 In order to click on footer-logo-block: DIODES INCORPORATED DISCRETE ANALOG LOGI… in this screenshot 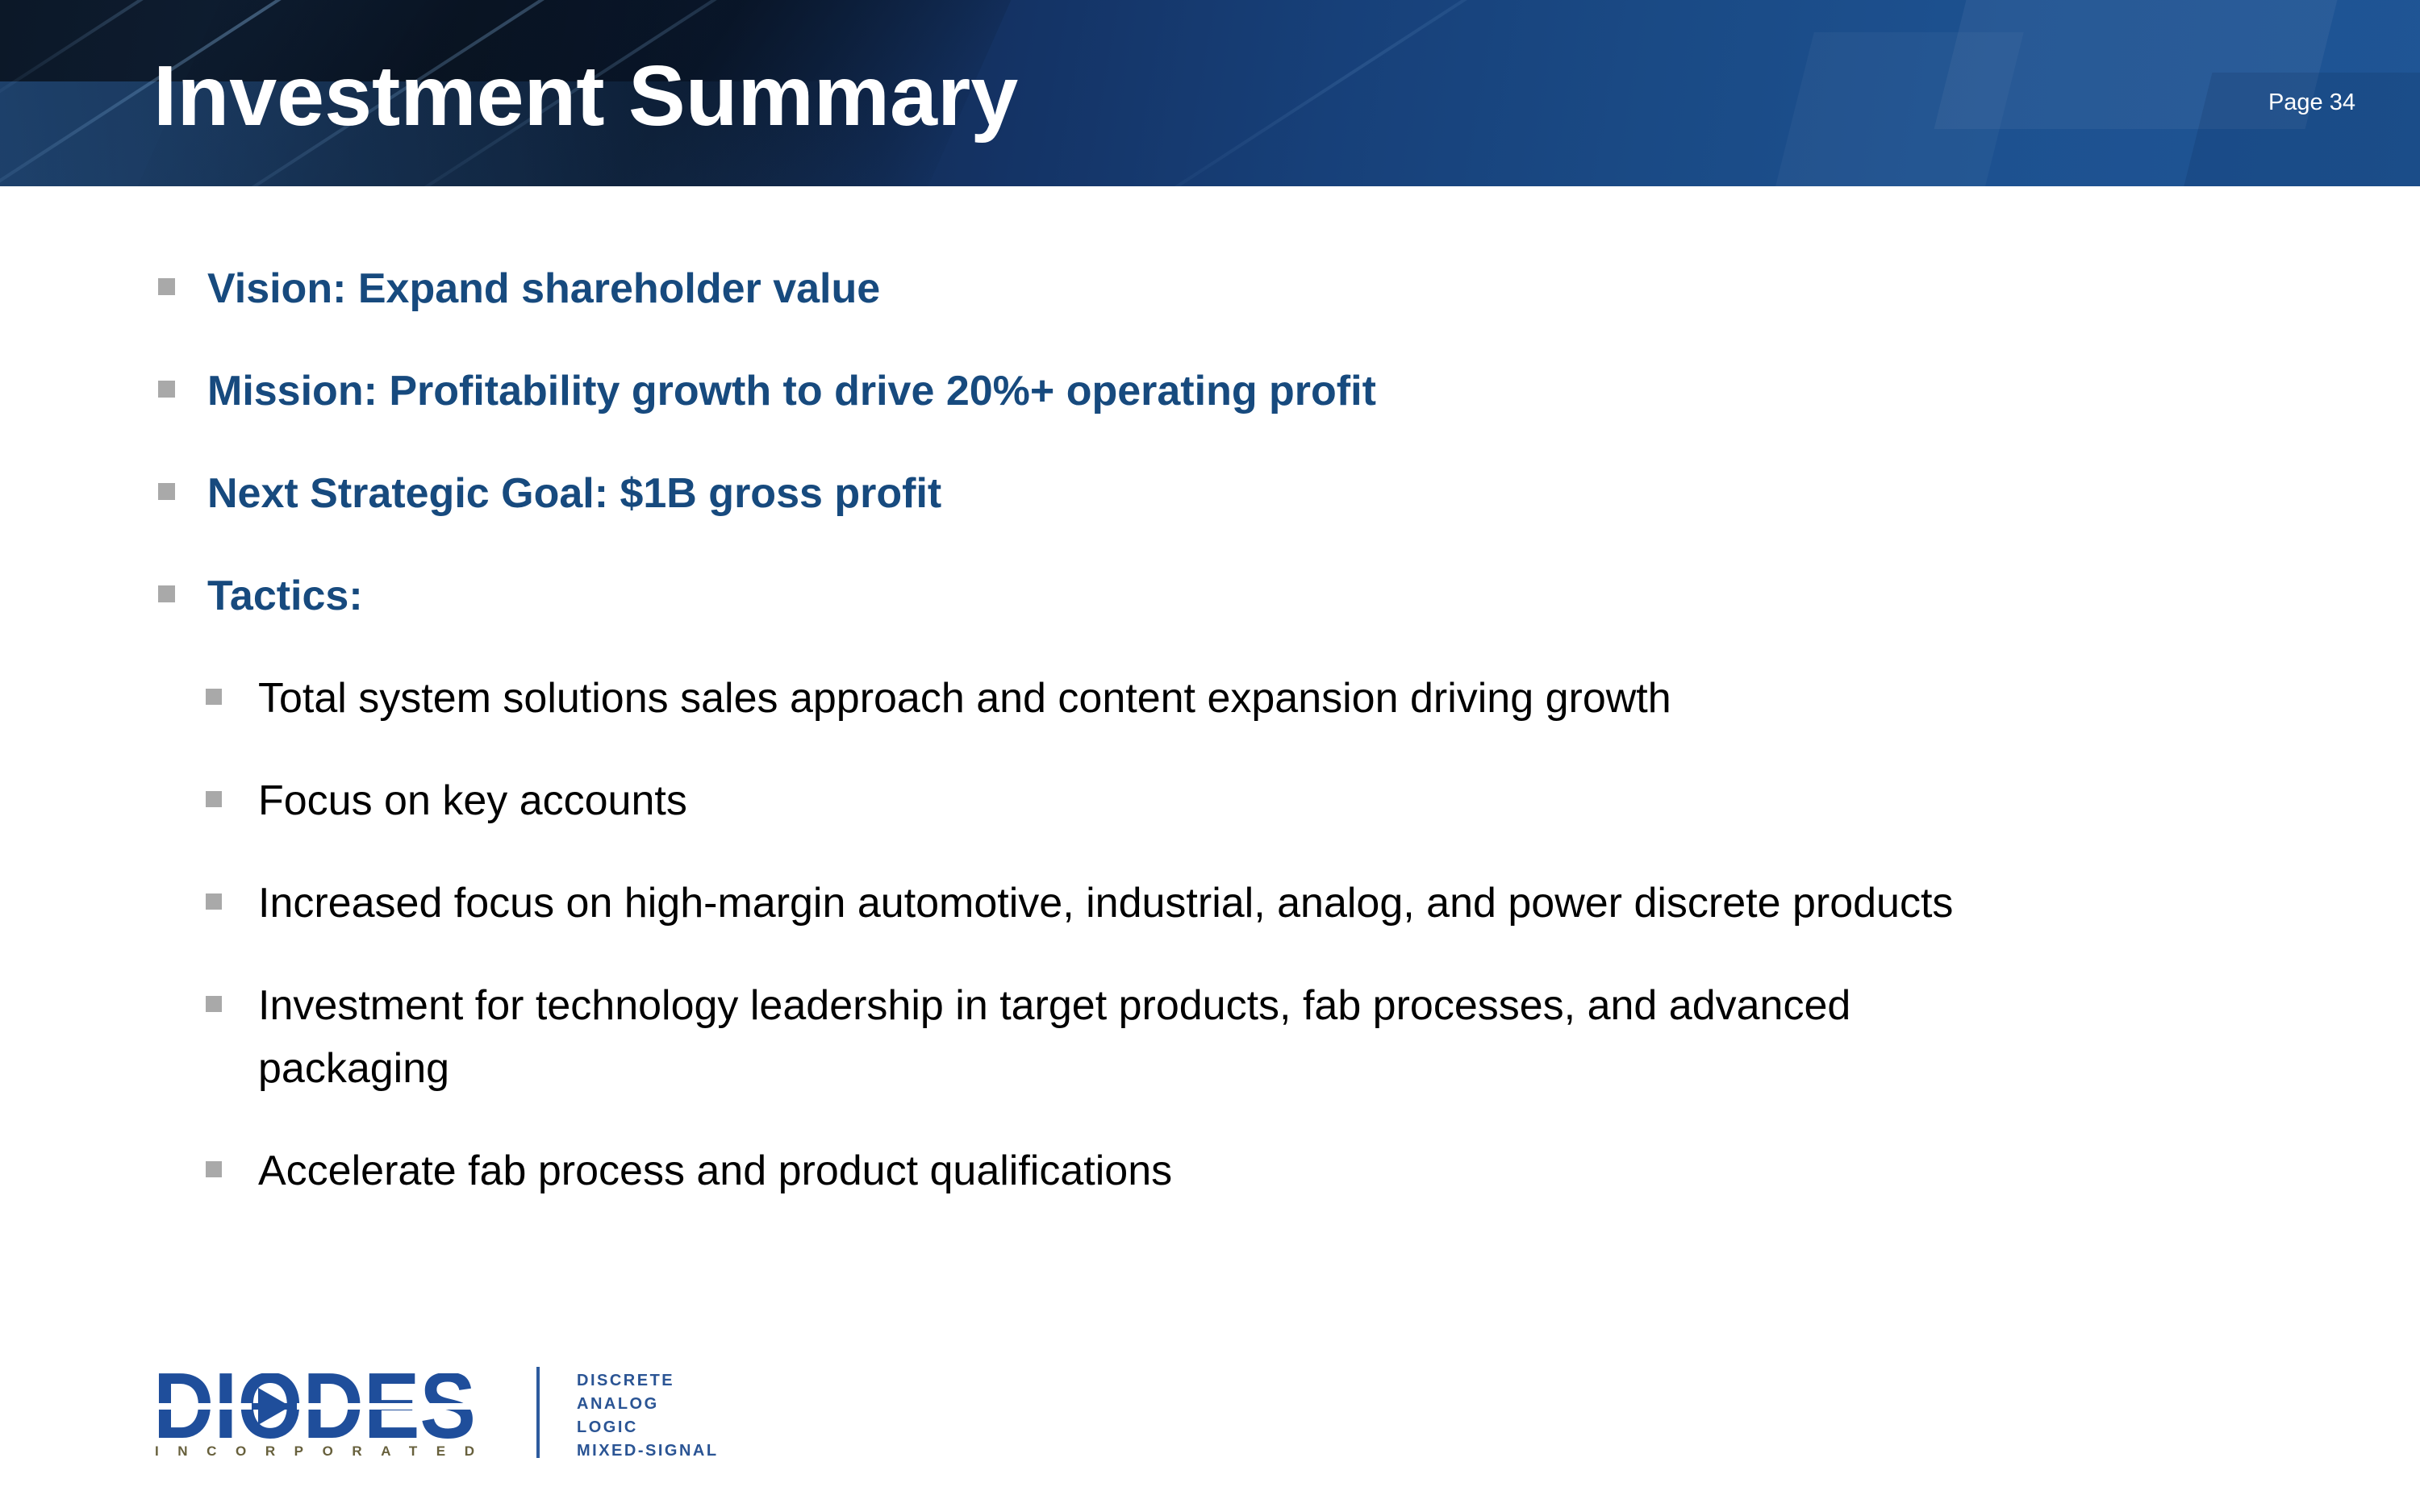, I will do `click(403, 1431)`.